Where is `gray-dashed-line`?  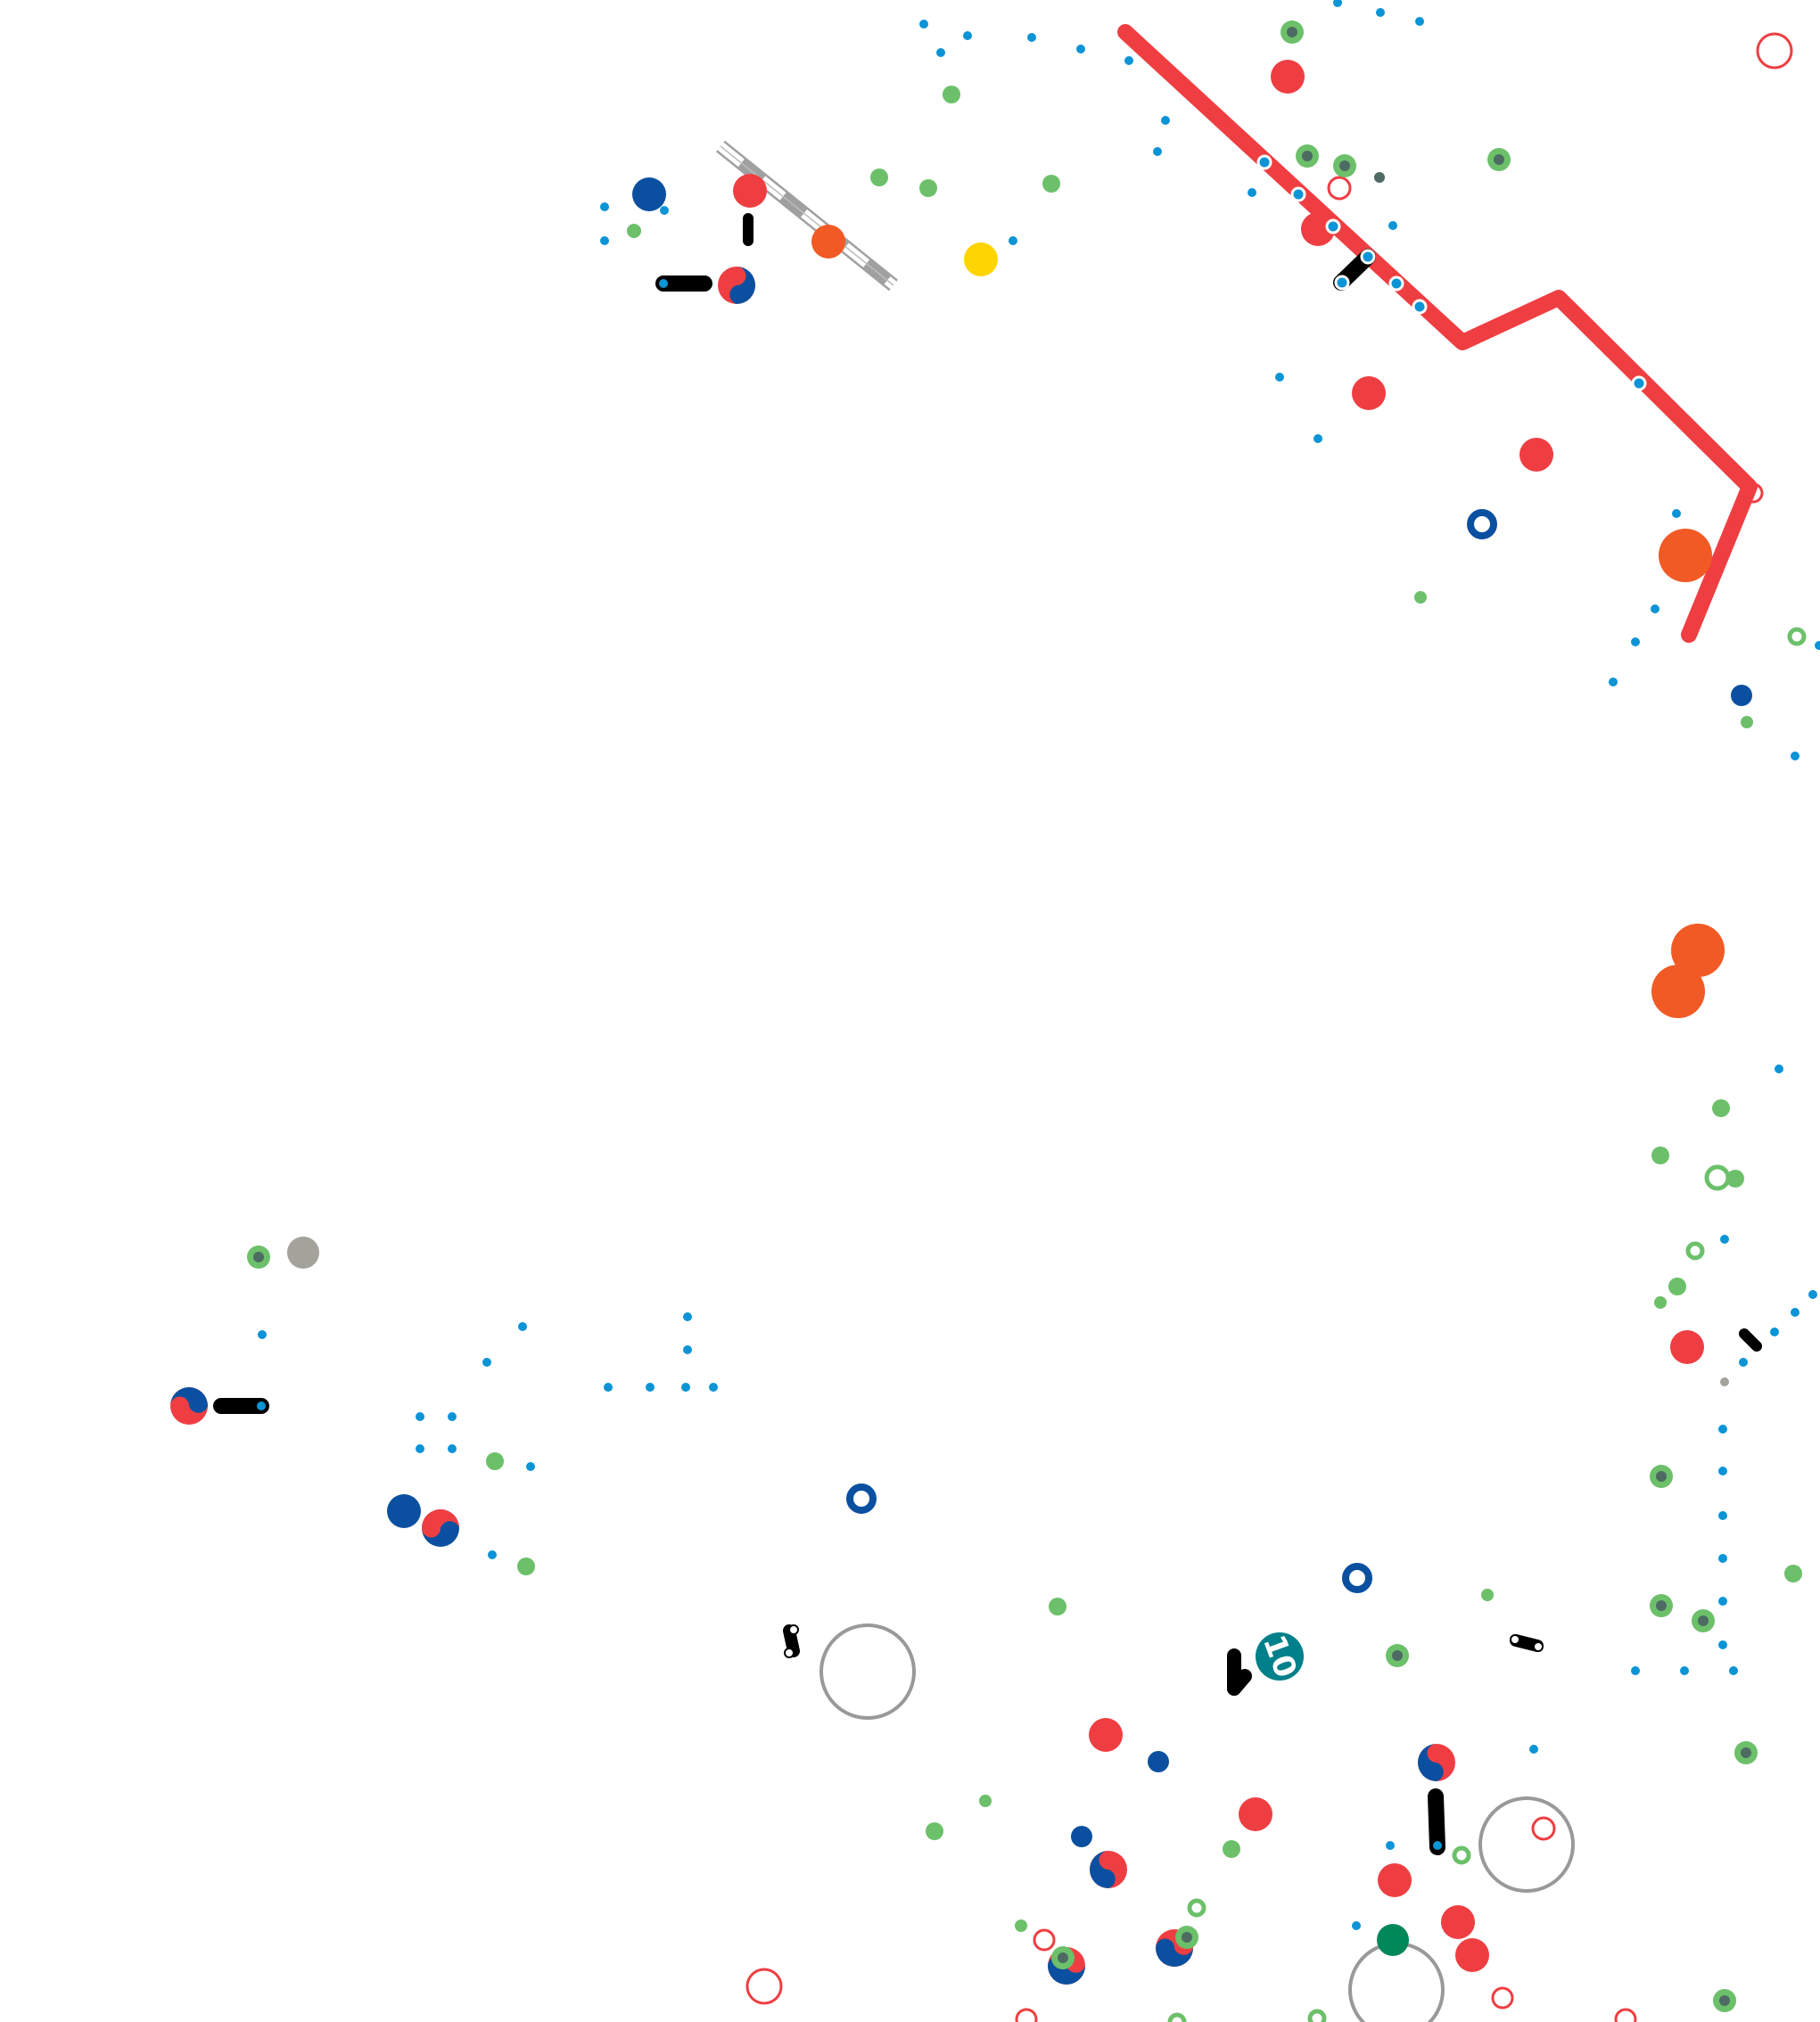
gray-dashed-line is located at coordinates (807, 216).